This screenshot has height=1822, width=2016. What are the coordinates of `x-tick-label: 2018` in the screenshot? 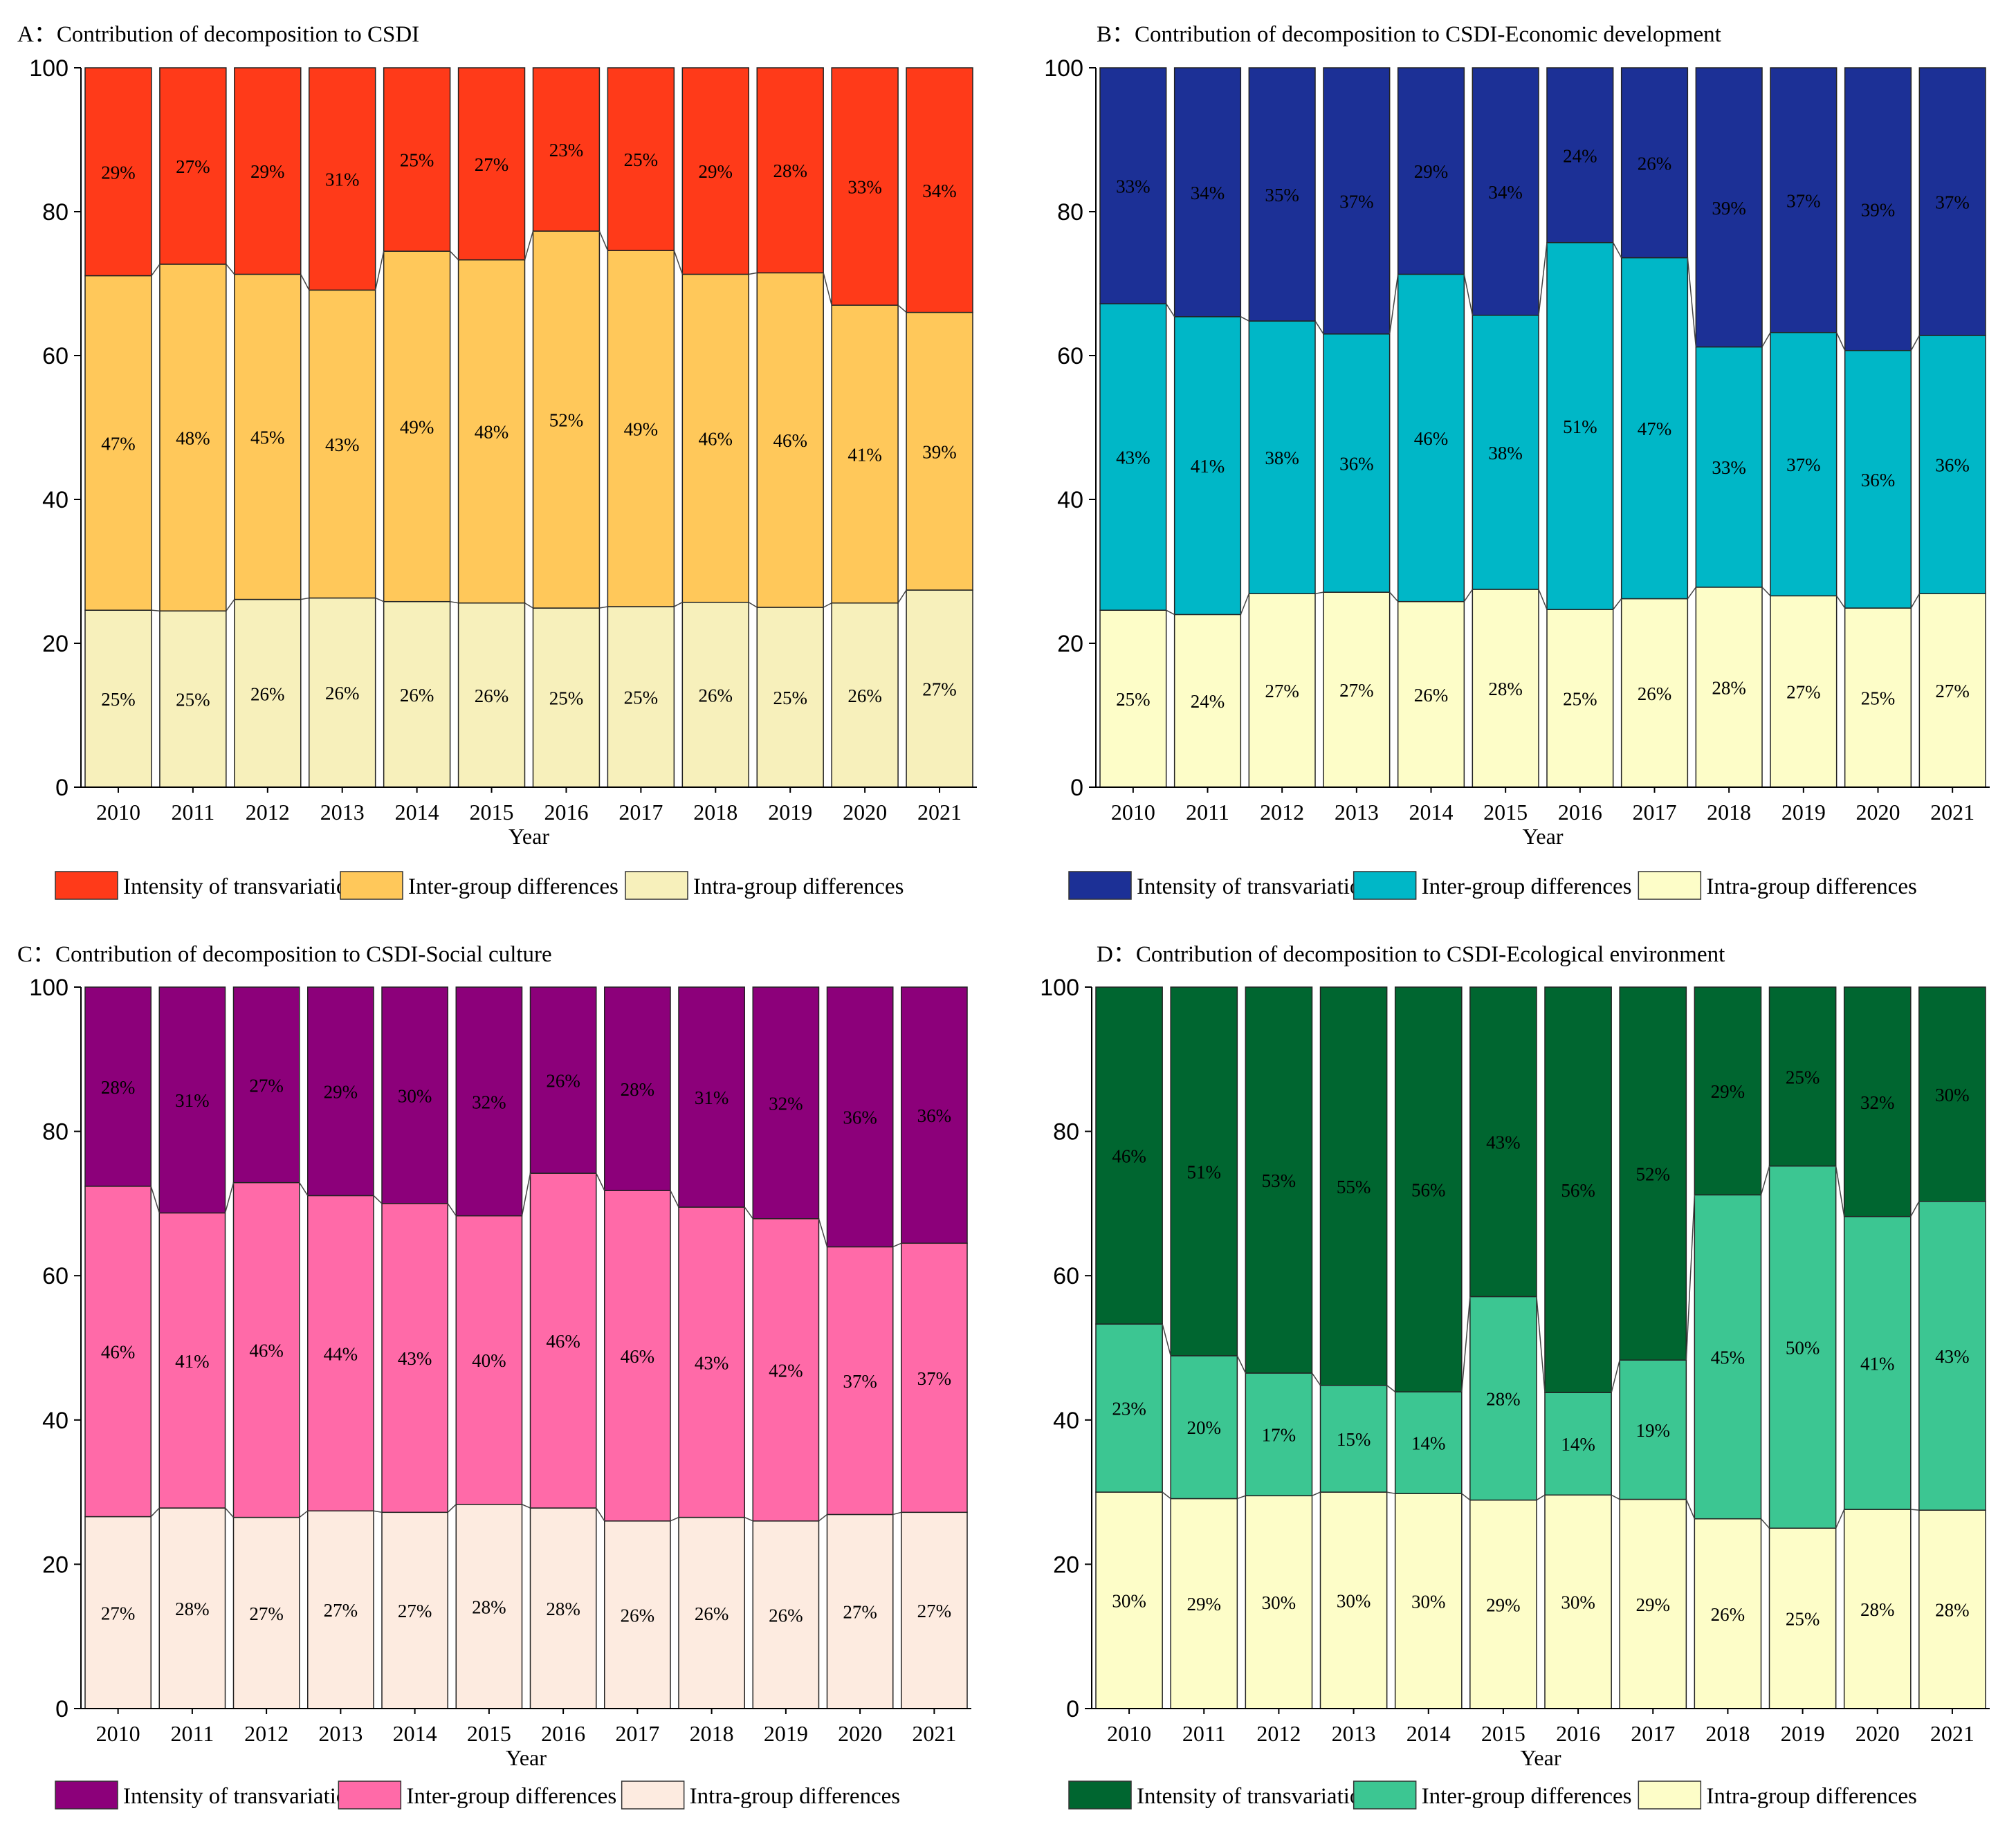 It's located at (1728, 1733).